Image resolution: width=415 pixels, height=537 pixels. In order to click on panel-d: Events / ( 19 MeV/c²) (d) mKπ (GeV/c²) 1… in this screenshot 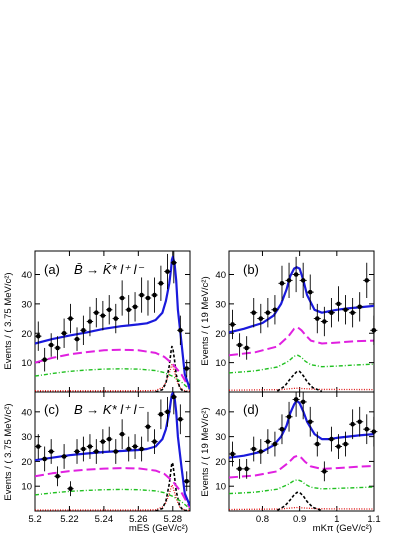, I will do `click(290, 462)`.